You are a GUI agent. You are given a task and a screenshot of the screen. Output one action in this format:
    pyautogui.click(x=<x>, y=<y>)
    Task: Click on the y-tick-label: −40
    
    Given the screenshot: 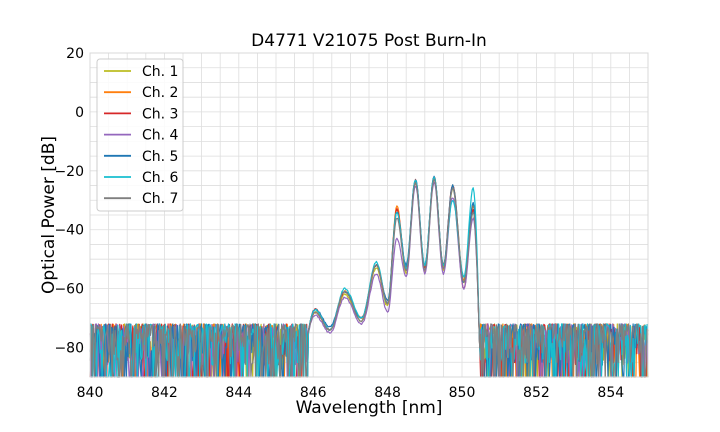 What is the action you would take?
    pyautogui.click(x=69, y=231)
    